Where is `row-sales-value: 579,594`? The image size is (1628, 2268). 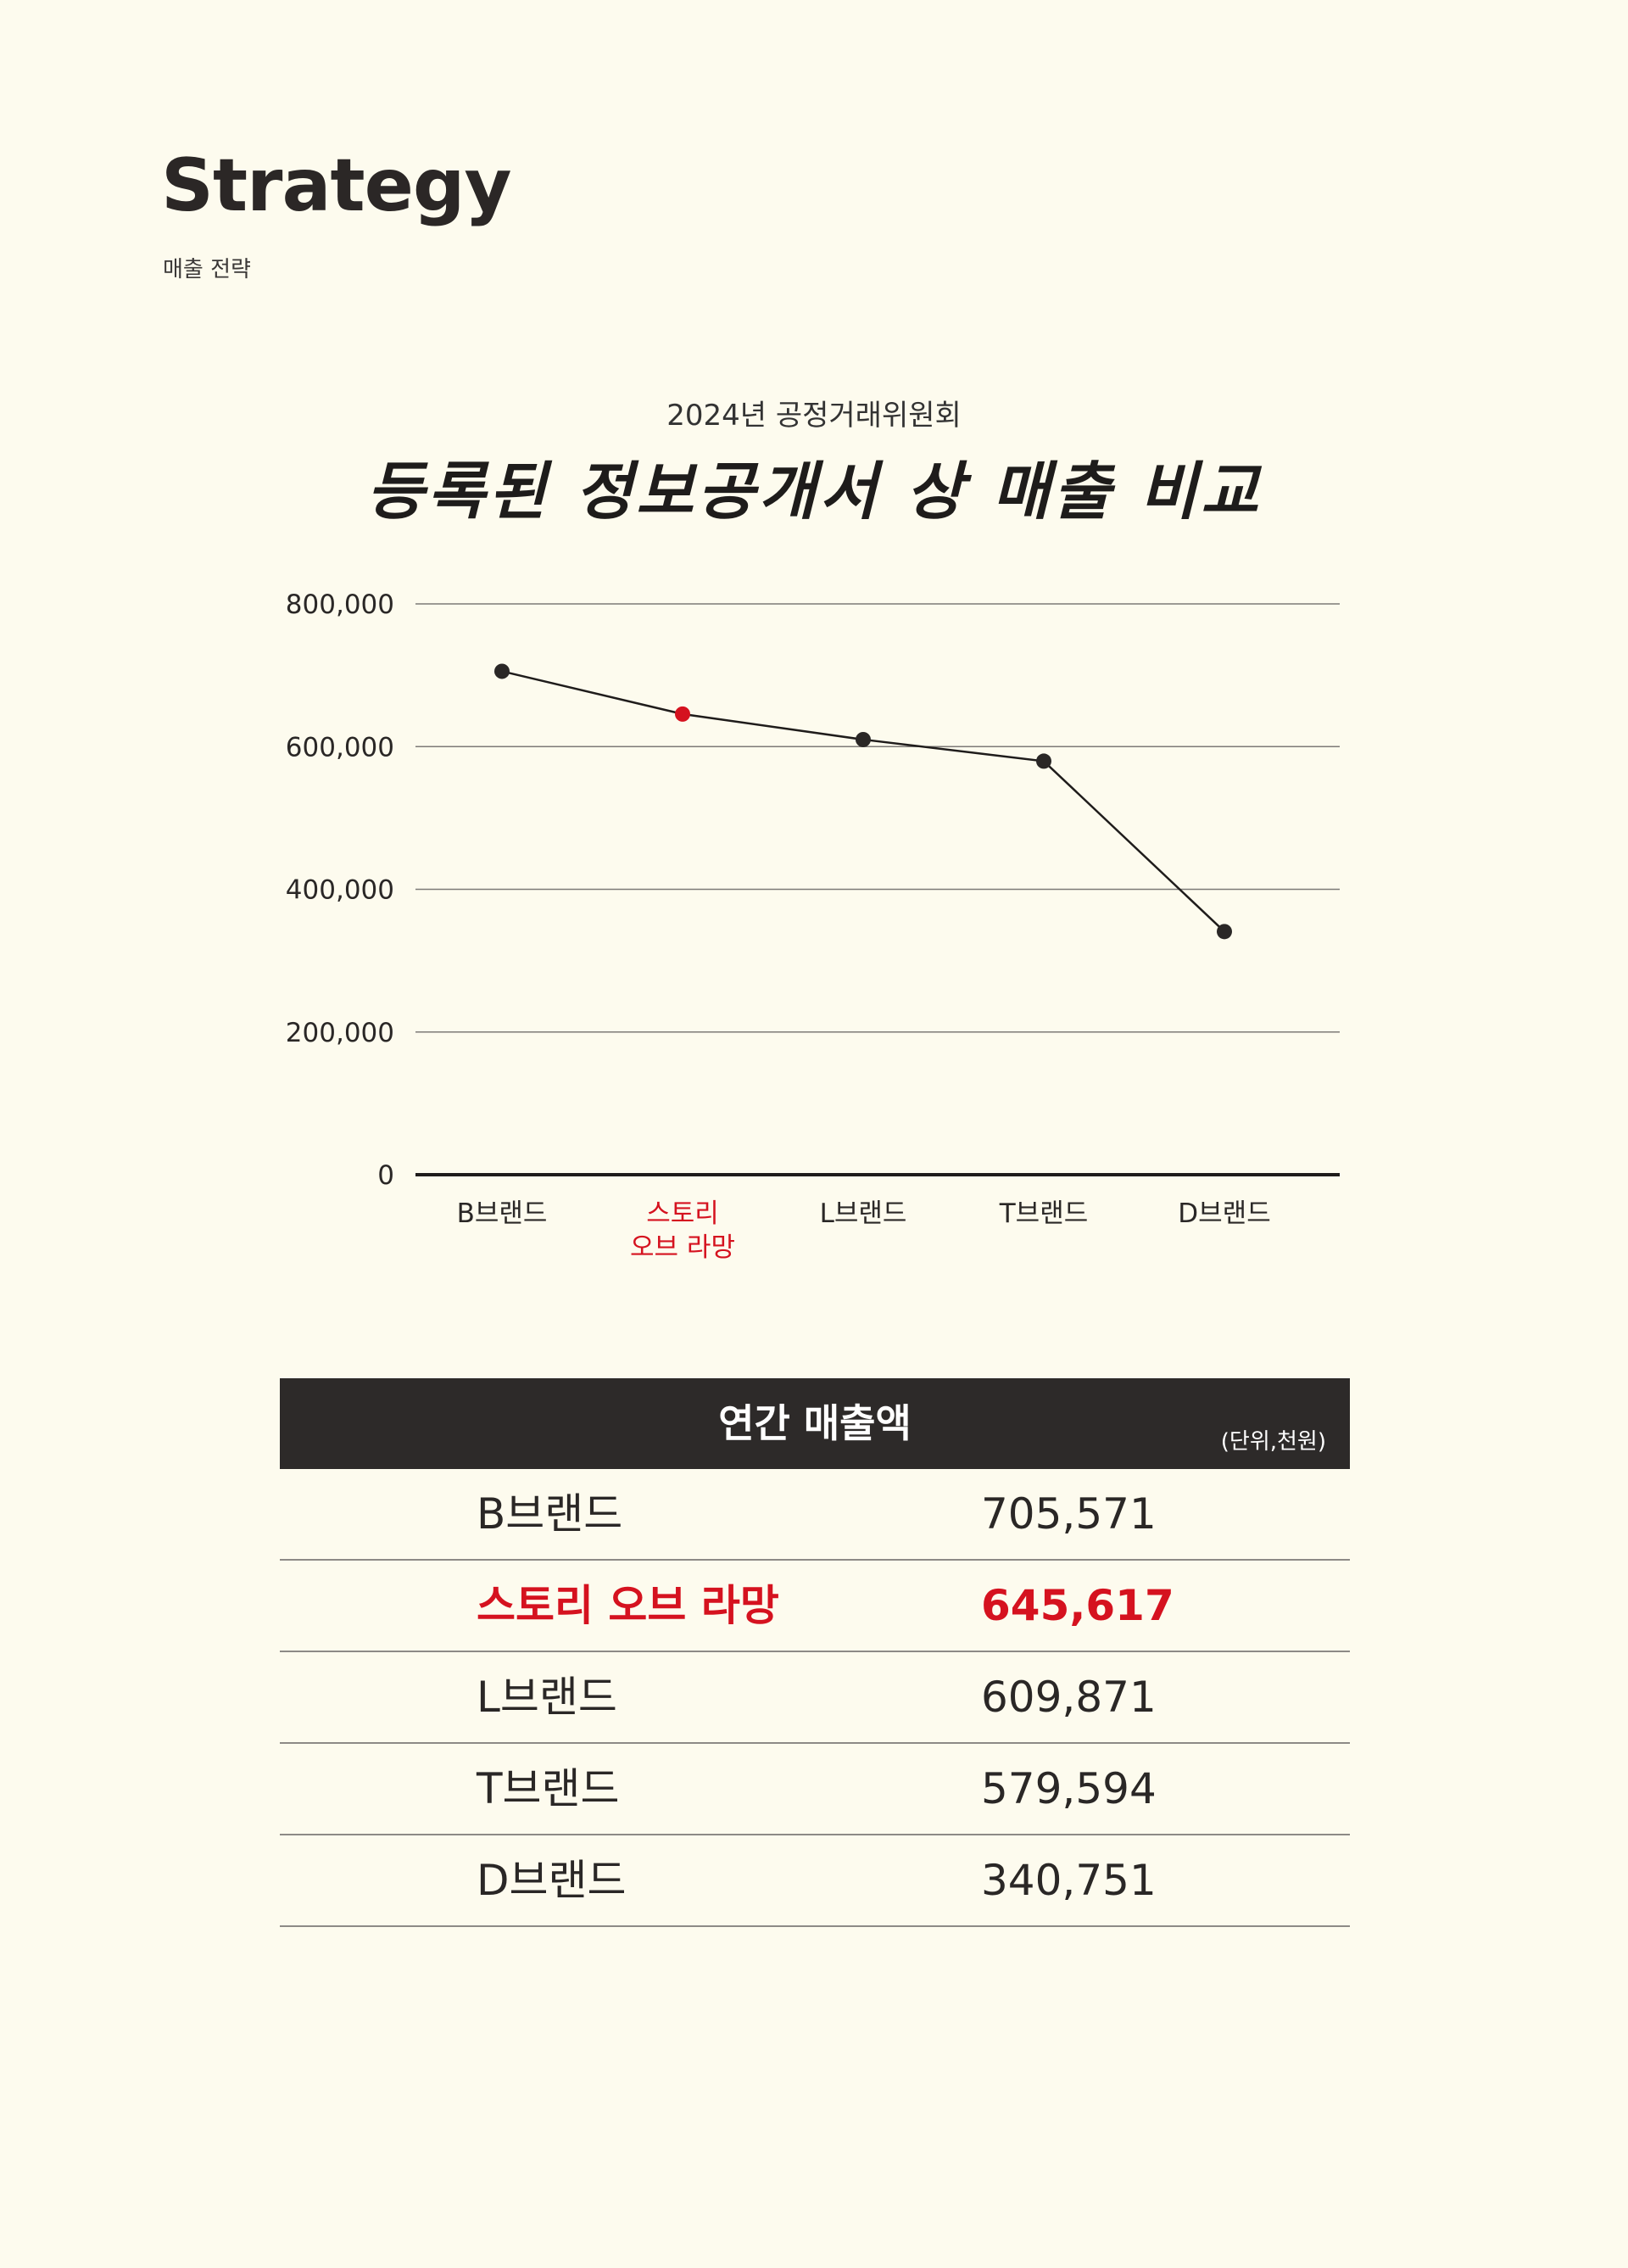
row-sales-value: 579,594 is located at coordinates (1069, 1788).